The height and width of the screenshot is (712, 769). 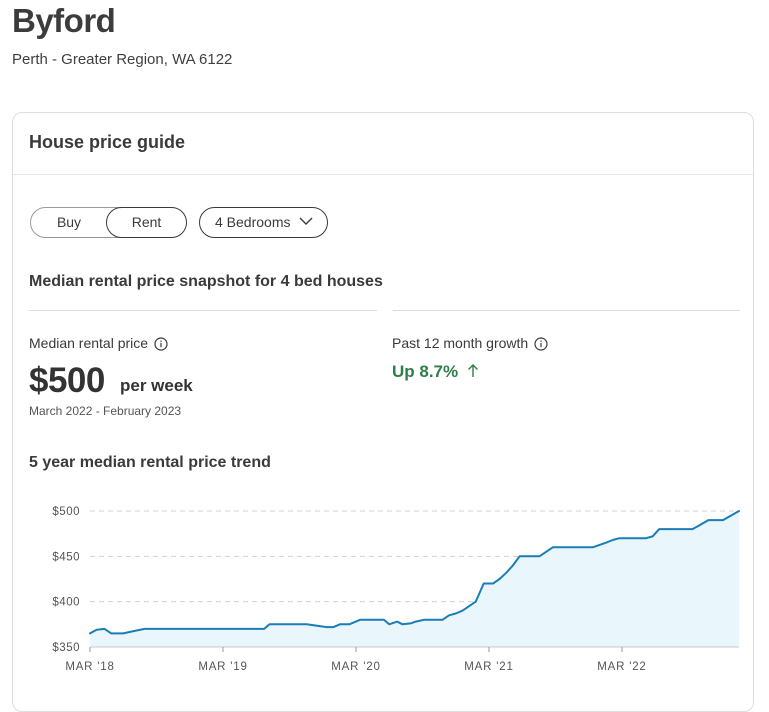 I want to click on rent-toggle-button: Rent, so click(x=146, y=222).